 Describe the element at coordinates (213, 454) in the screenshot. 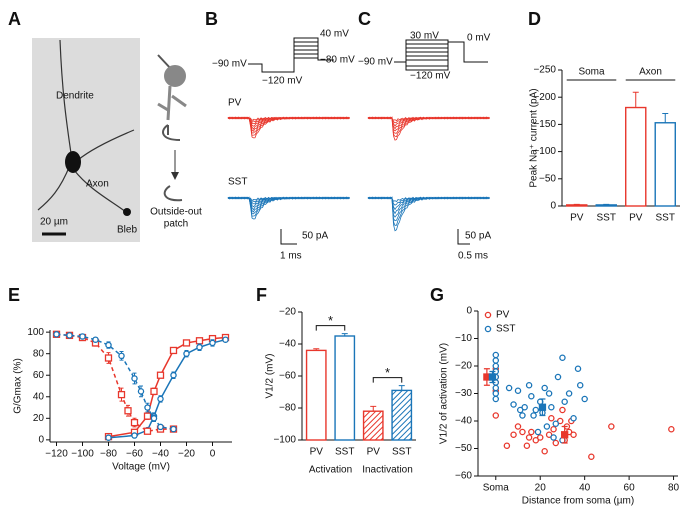

I see `x-tick-label: 0` at that location.